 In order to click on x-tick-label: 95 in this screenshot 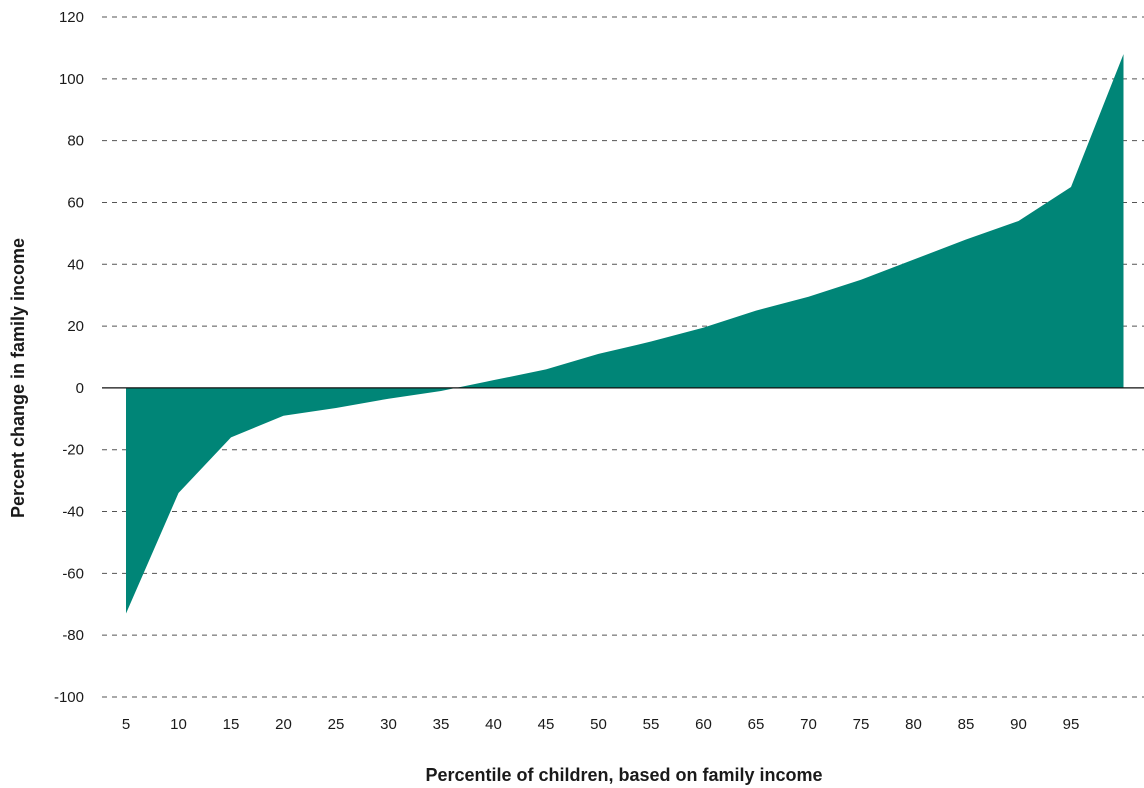, I will do `click(1071, 724)`.